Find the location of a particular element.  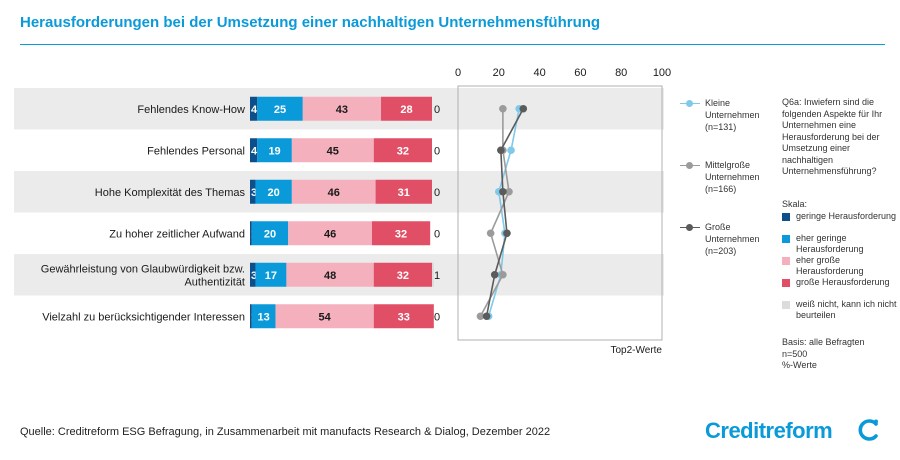

legend-item: Mittelgroße Unternehmen (n=166) is located at coordinates (730, 190).